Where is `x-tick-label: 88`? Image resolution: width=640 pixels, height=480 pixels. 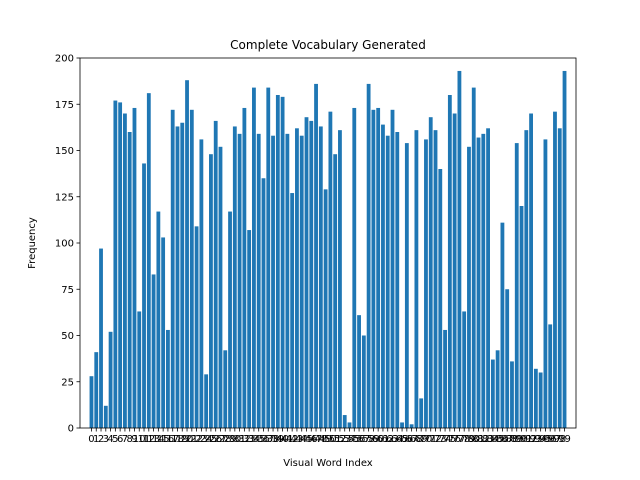 x-tick-label: 88 is located at coordinates (512, 439).